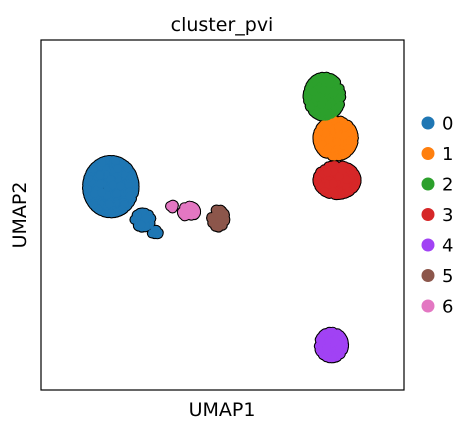 The width and height of the screenshot is (474, 432). What do you see at coordinates (447, 307) in the screenshot?
I see `legend-label-6: 6` at bounding box center [447, 307].